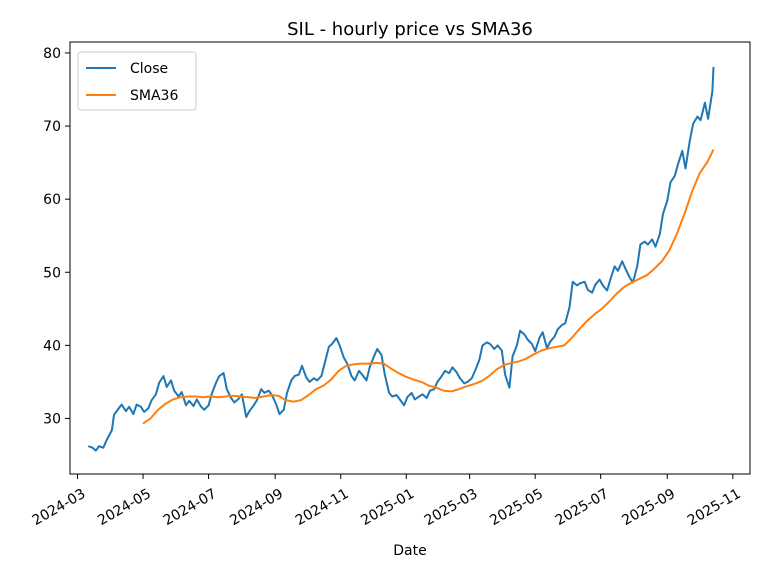 This screenshot has height=576, width=768. Describe the element at coordinates (451, 507) in the screenshot. I see `x-tick-label: 2025-03` at that location.